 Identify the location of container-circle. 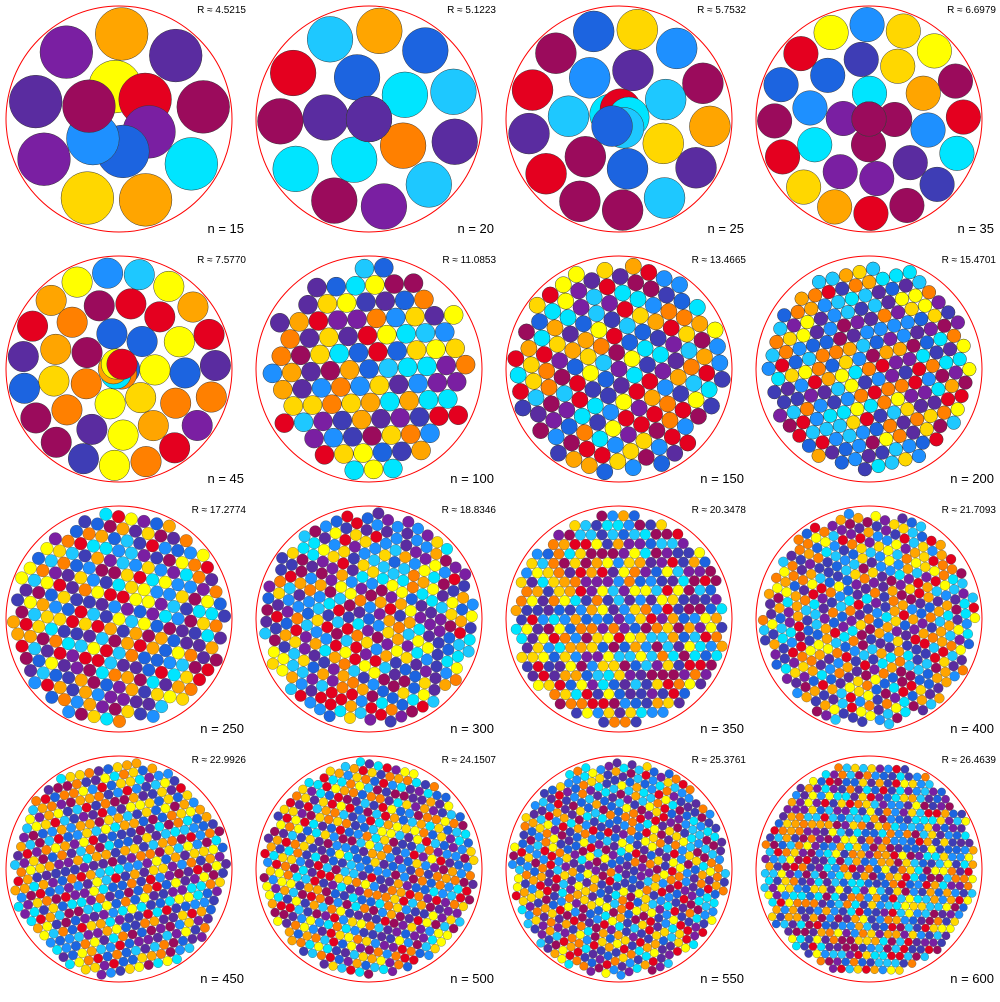
(119, 619).